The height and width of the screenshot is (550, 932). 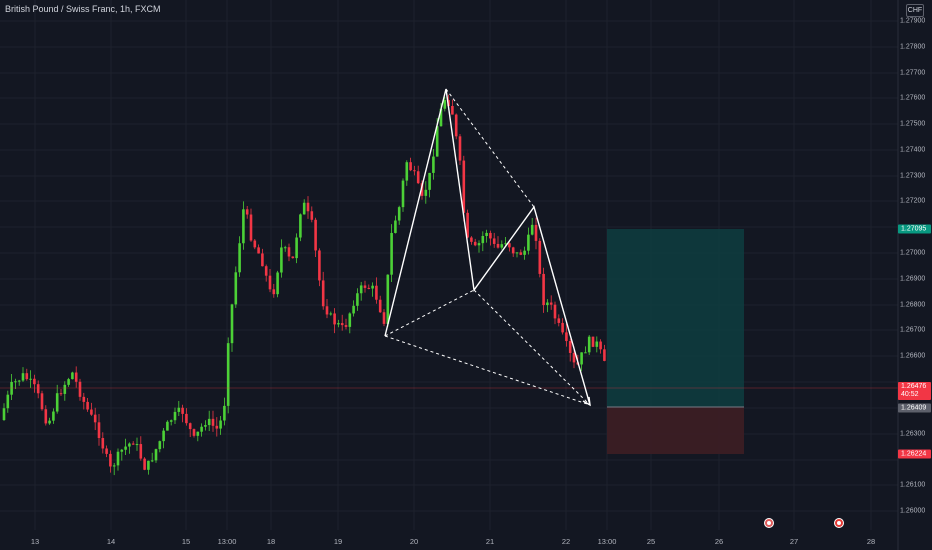 What do you see at coordinates (910, 394) in the screenshot?
I see `countdown-timer: 40:52` at bounding box center [910, 394].